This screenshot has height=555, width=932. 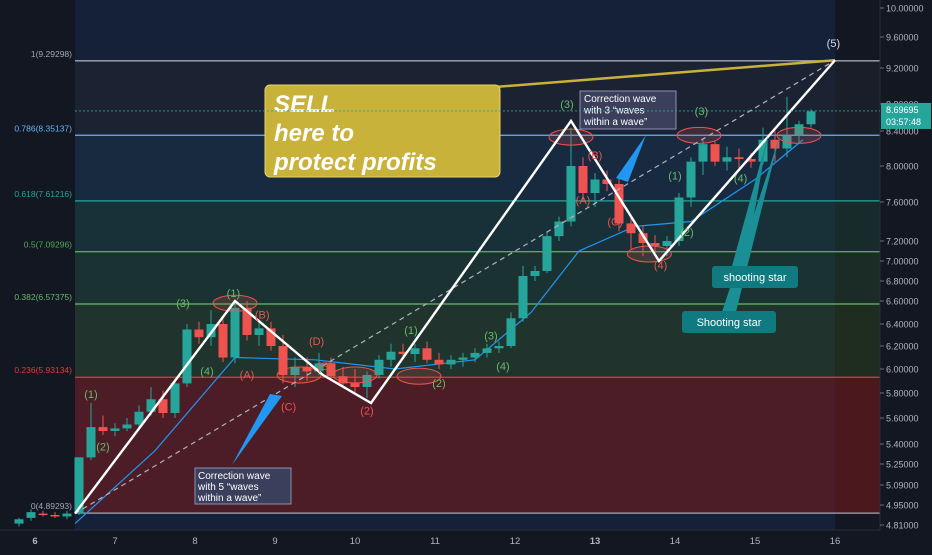 I want to click on price-tick-label: 7.60000, so click(x=902, y=203).